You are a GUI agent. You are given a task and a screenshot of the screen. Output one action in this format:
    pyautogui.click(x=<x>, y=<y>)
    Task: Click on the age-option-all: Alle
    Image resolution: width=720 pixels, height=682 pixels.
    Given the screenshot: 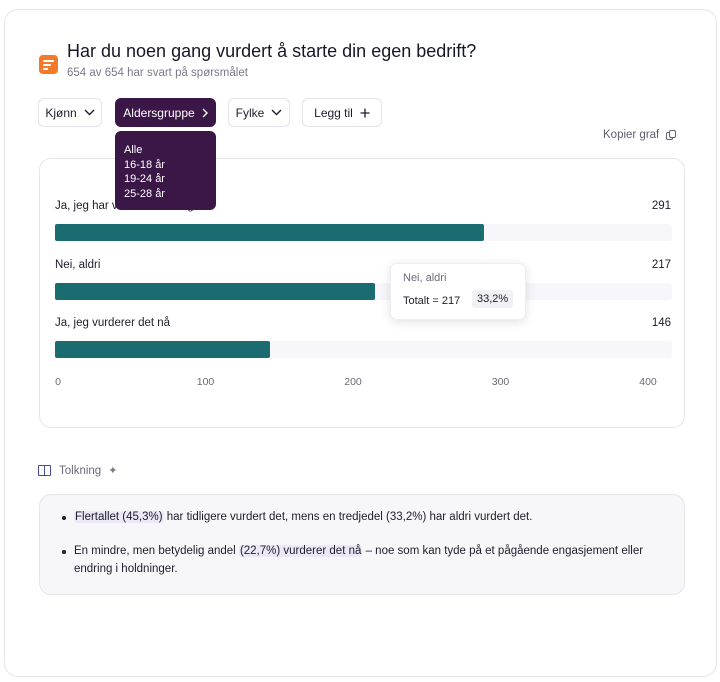 What is the action you would take?
    pyautogui.click(x=133, y=150)
    